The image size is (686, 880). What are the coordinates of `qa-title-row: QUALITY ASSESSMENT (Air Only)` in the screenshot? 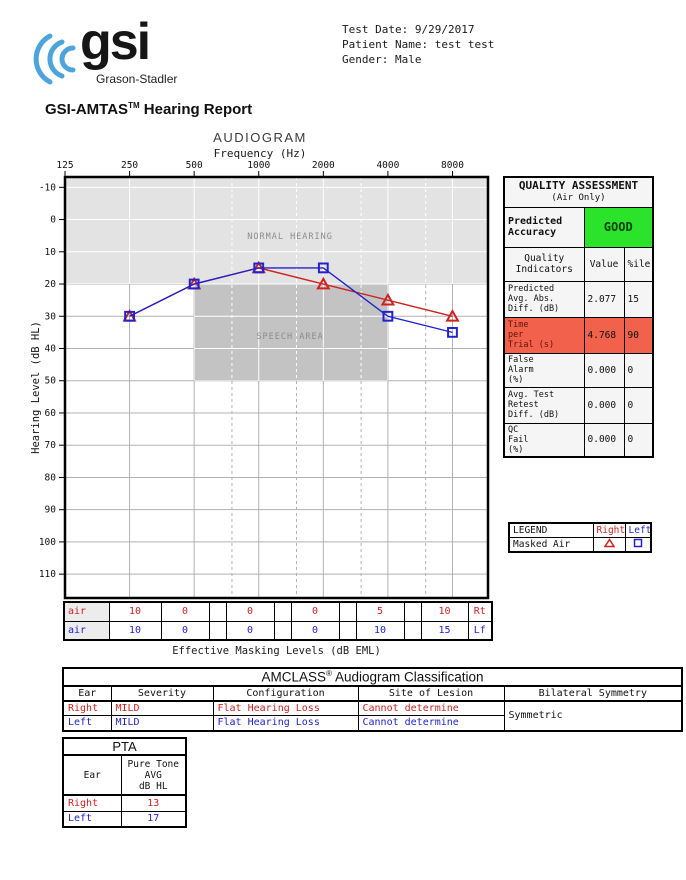 It's located at (578, 192).